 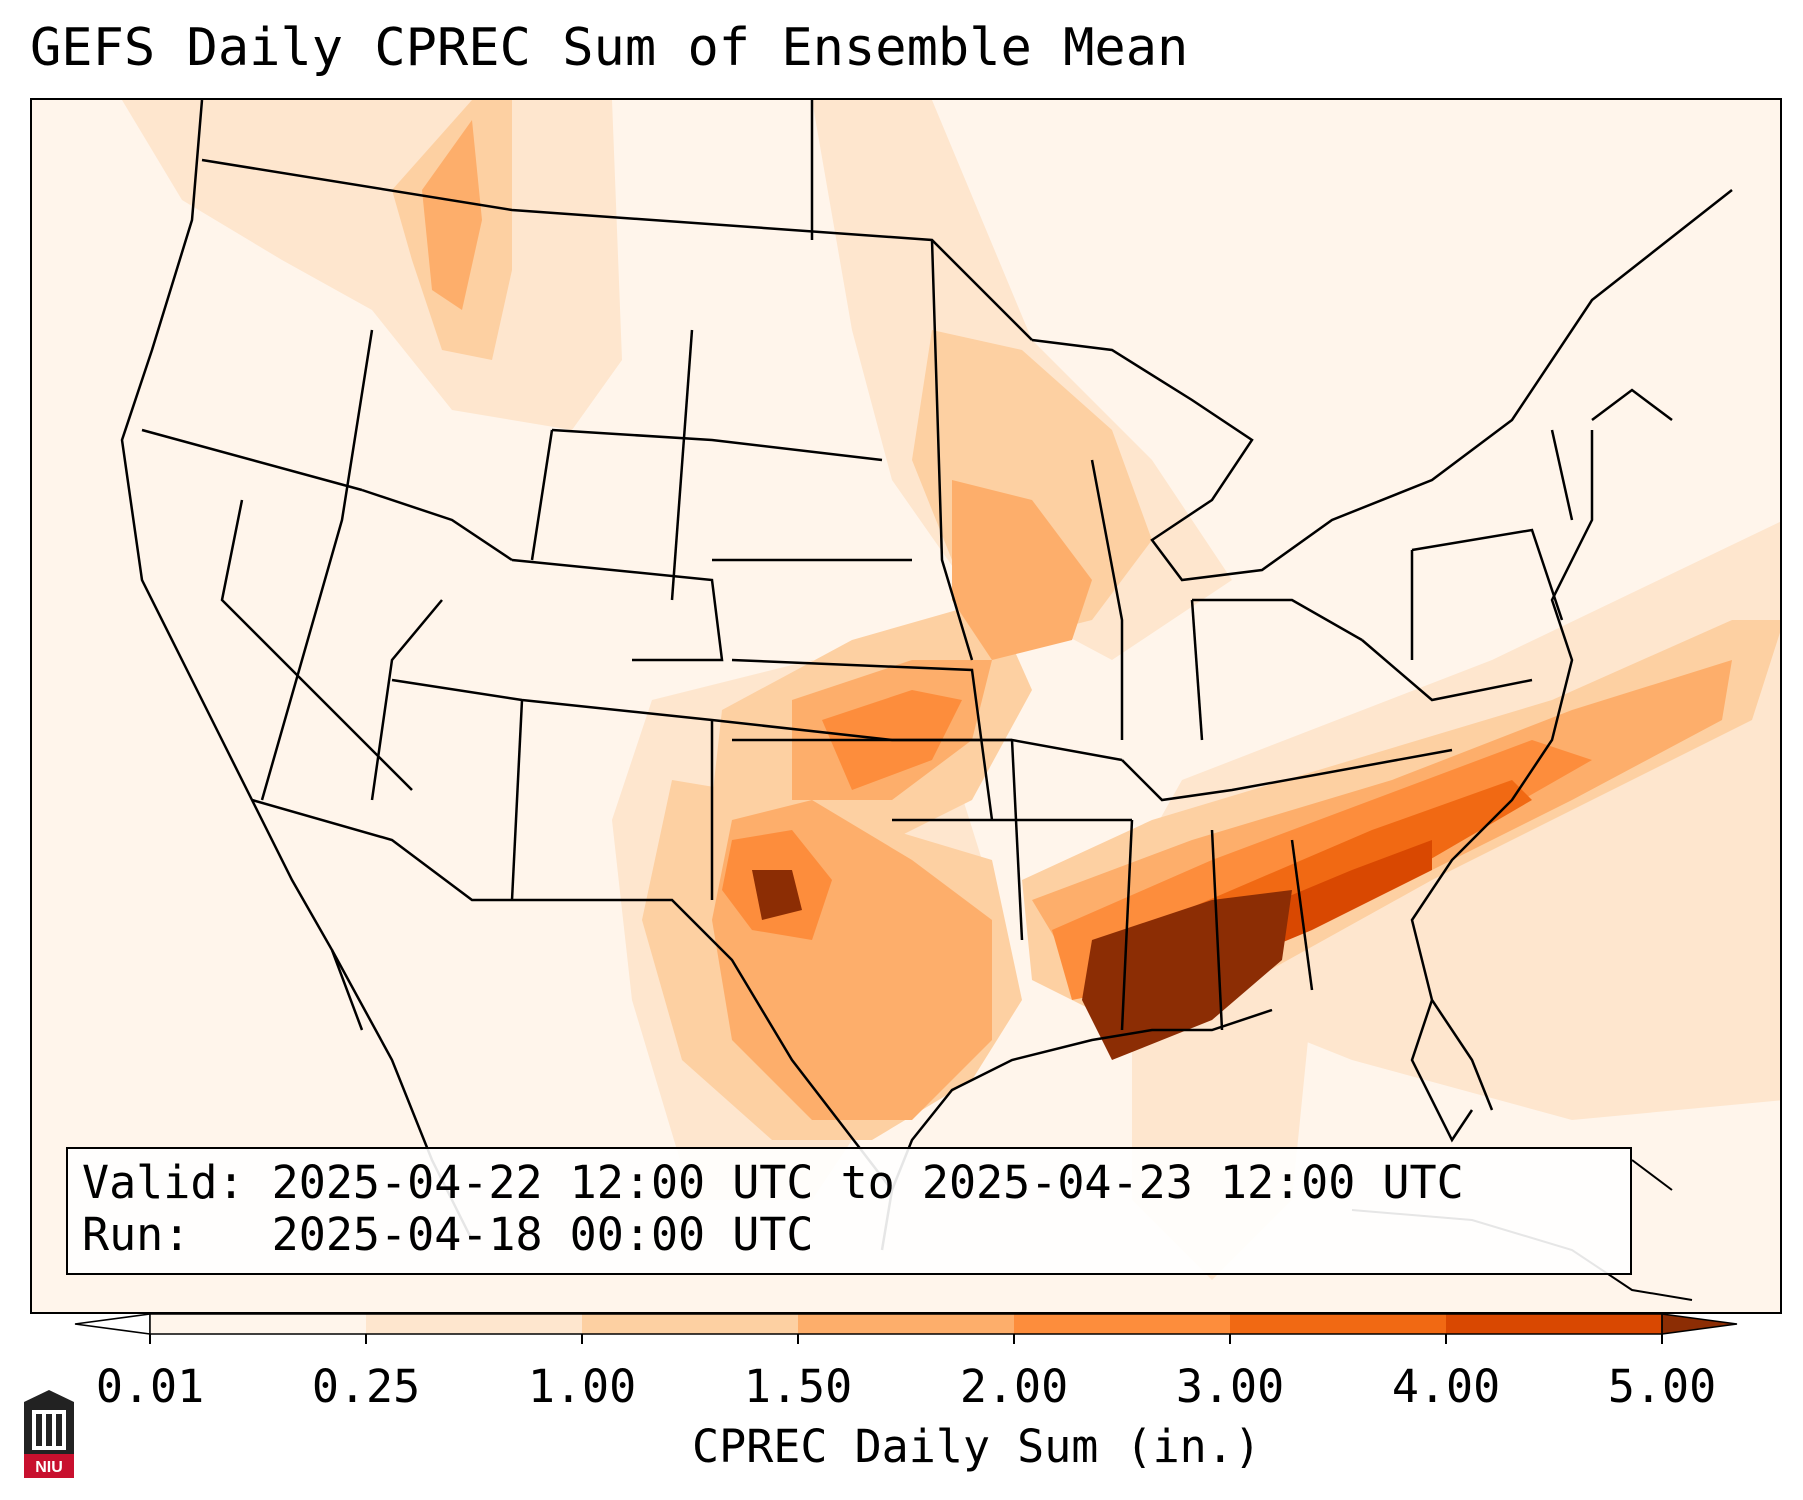 What do you see at coordinates (150, 1386) in the screenshot?
I see `colorbar-tick-label: 0.01` at bounding box center [150, 1386].